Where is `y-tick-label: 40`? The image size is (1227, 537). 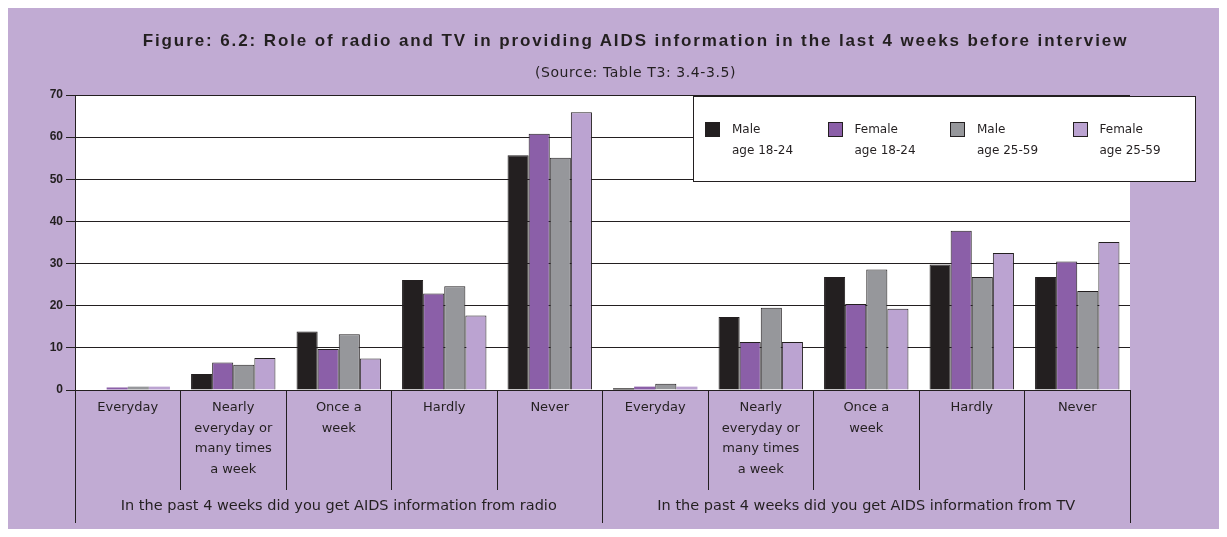
y-tick-label: 40 is located at coordinates (56, 220).